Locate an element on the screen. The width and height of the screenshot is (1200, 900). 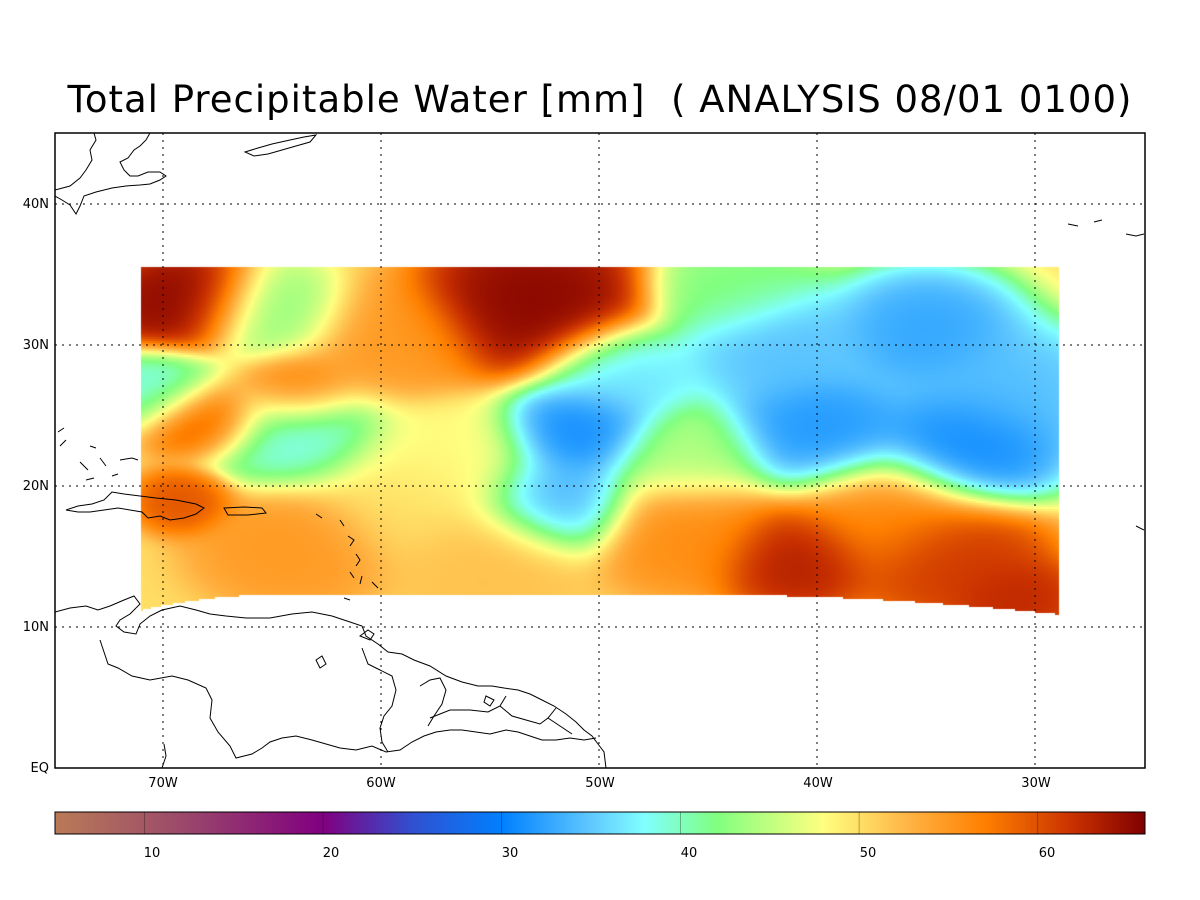
colorbar-label-20: 20 is located at coordinates (331, 853).